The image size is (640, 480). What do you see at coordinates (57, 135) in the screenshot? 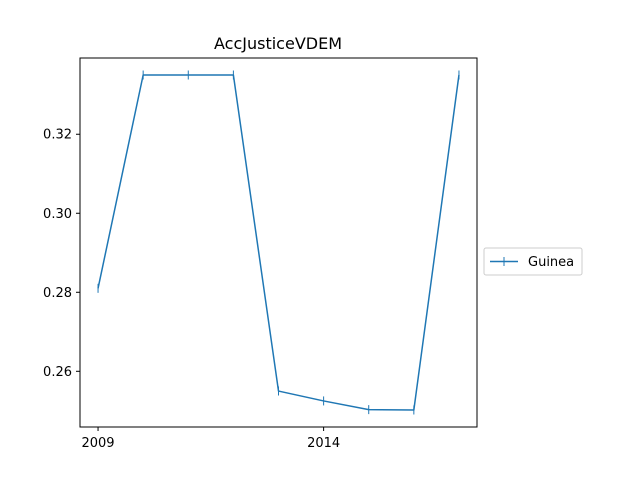
I see `y-tick-label: 0.32` at bounding box center [57, 135].